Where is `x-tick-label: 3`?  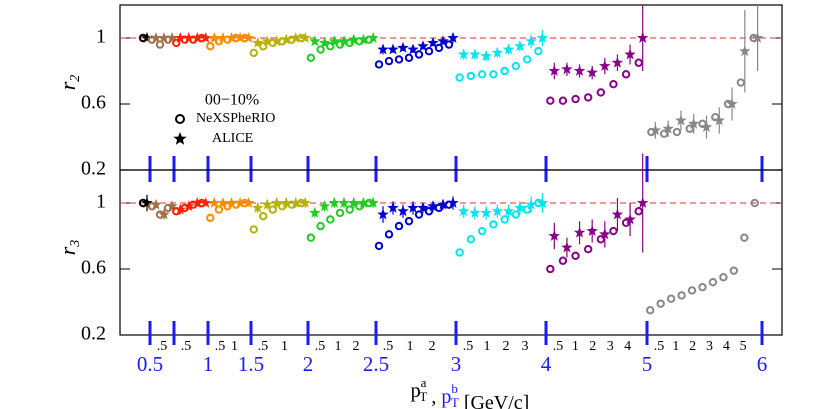
x-tick-label: 3 is located at coordinates (456, 364).